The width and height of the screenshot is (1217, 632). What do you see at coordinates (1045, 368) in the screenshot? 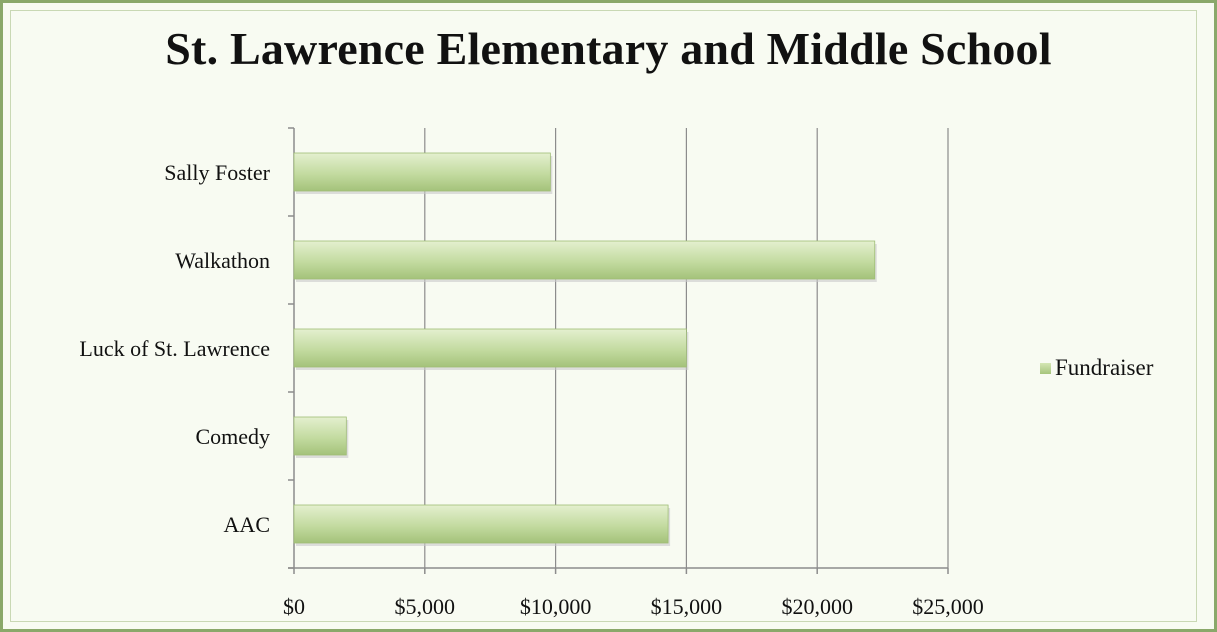
I see `legend-swatch` at bounding box center [1045, 368].